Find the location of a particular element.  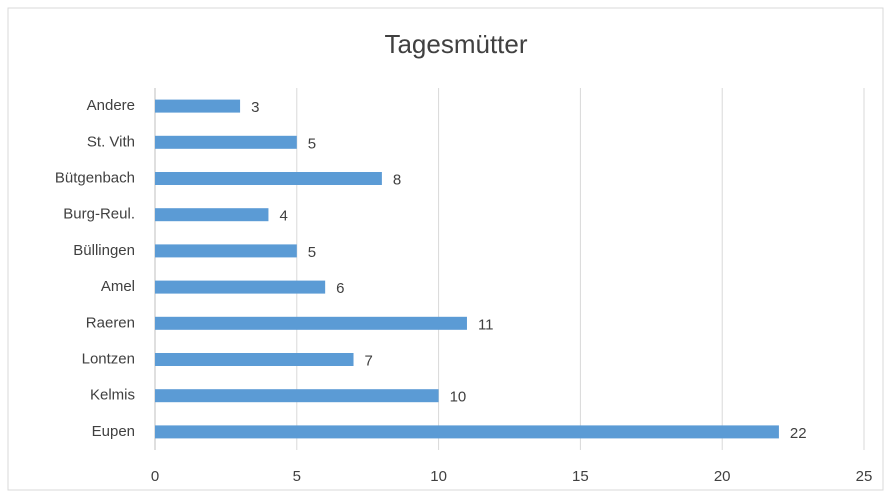

data-label: 10 is located at coordinates (458, 397).